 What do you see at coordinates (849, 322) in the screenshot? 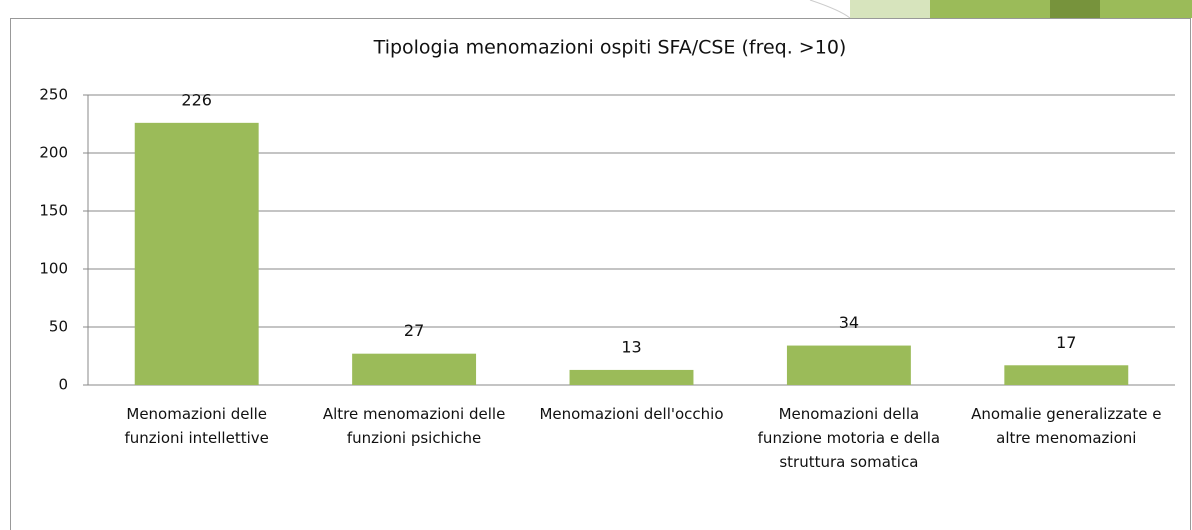
I see `value-label: 34` at bounding box center [849, 322].